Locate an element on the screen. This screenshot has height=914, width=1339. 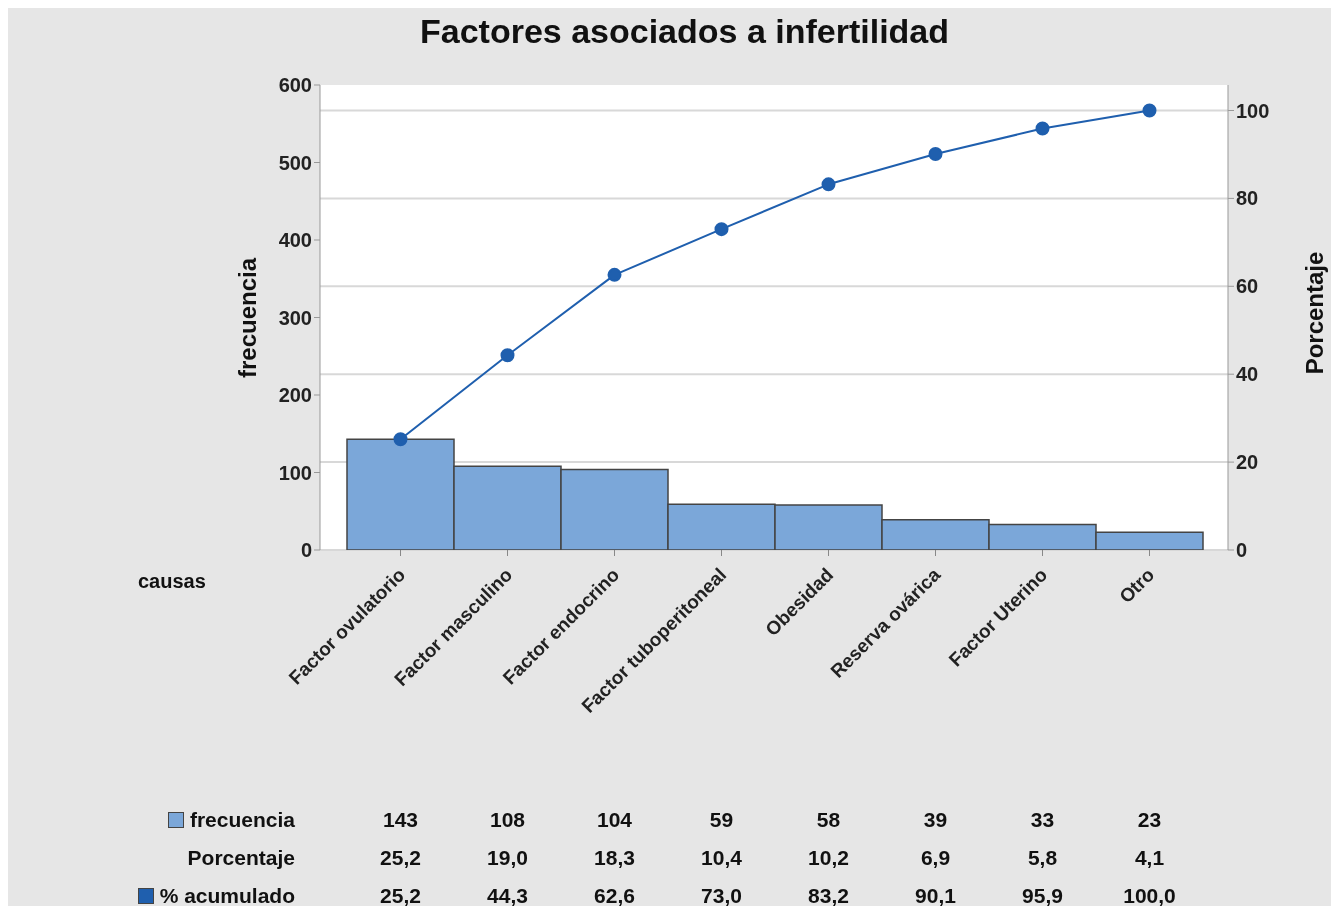
y-tick-label: 0 is located at coordinates (306, 550).